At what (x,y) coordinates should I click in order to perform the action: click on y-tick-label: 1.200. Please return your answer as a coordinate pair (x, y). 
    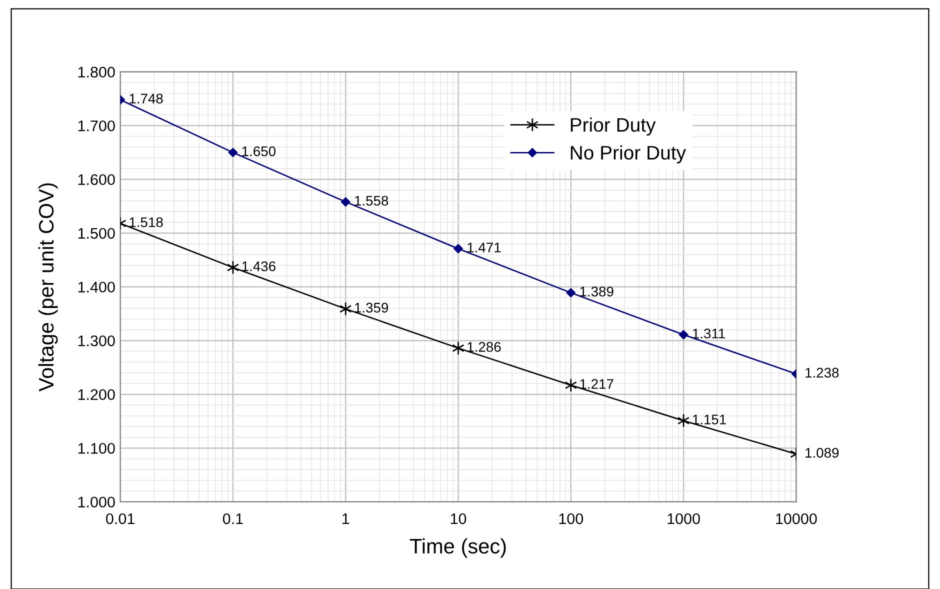
    Looking at the image, I should click on (96, 394).